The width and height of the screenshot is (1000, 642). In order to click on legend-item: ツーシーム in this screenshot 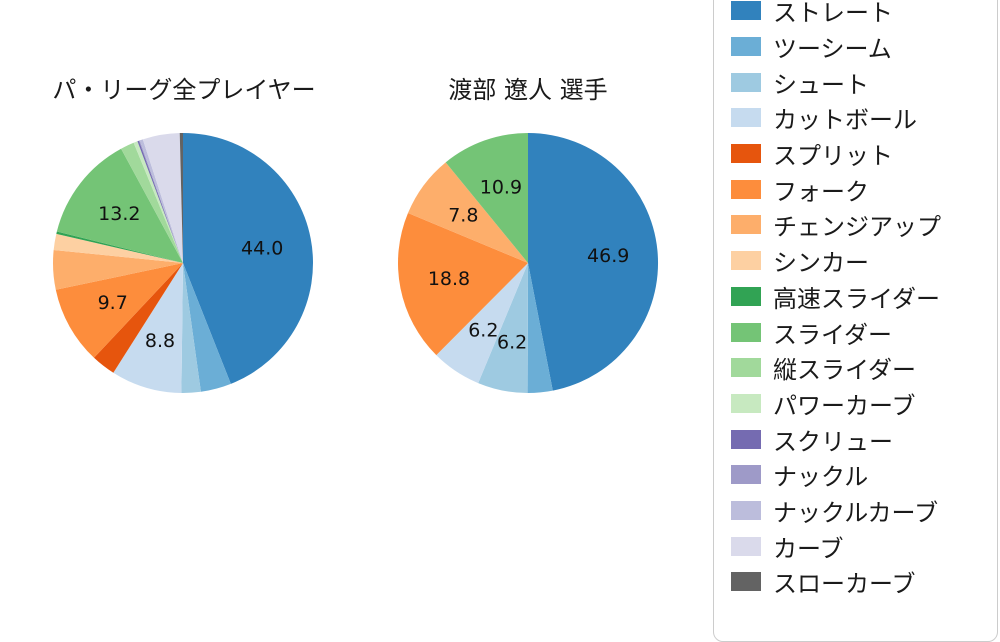, I will do `click(864, 47)`.